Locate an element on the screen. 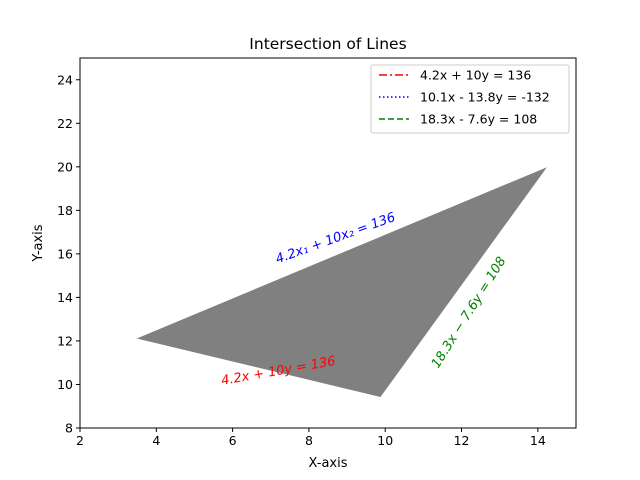 The width and height of the screenshot is (640, 480). legend-entry: 18.3x - 7.6y = 108 is located at coordinates (478, 119).